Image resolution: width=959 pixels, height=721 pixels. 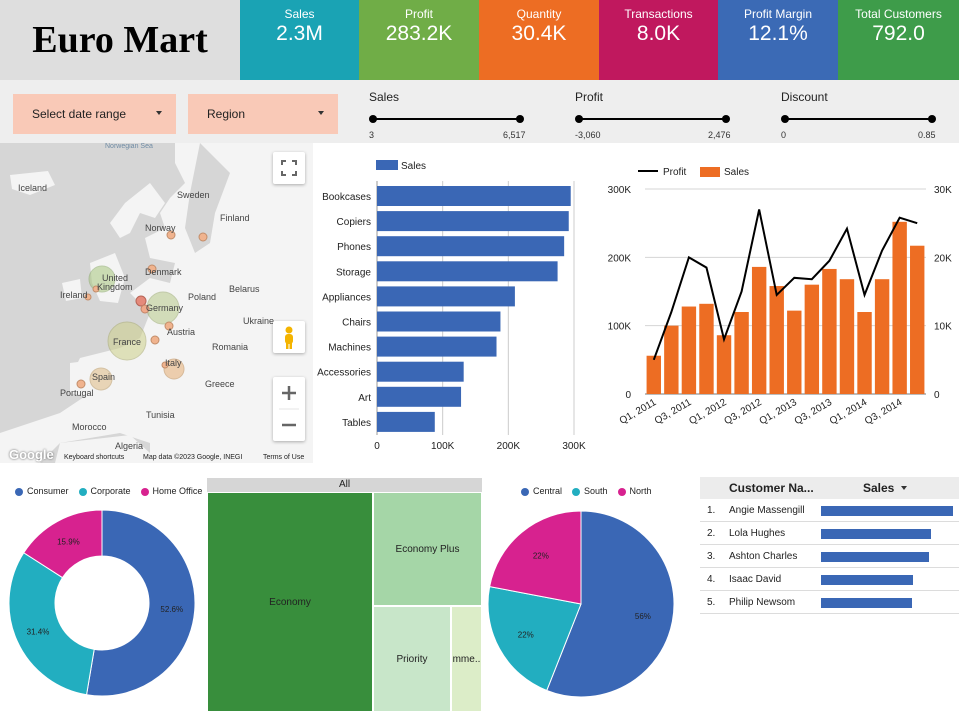 What do you see at coordinates (719, 135) in the screenshot?
I see `slider-max-value: 2,476` at bounding box center [719, 135].